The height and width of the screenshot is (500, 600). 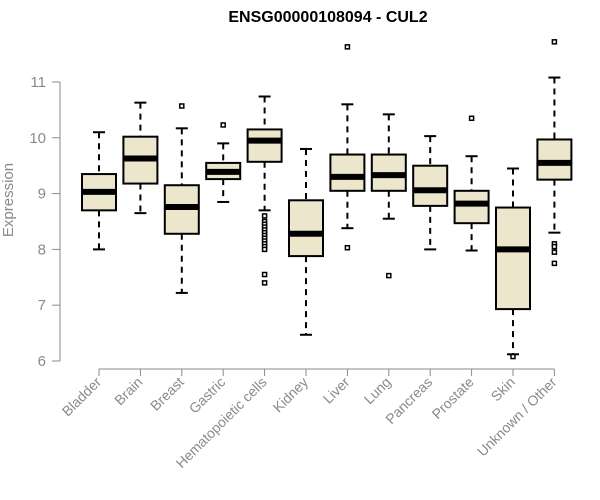 I want to click on box-gastric, so click(x=223, y=162).